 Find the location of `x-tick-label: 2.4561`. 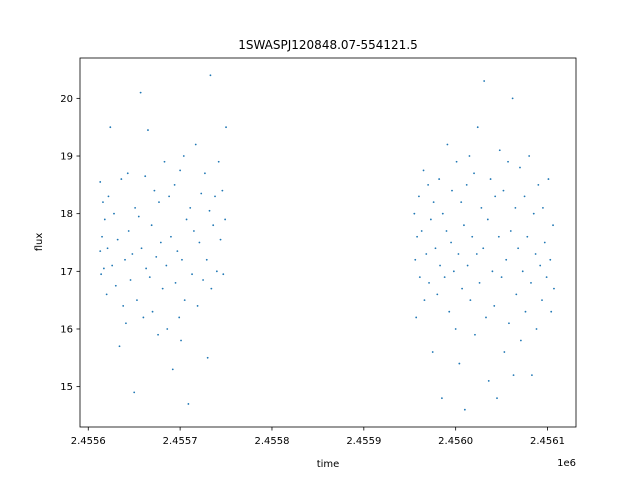

x-tick-label: 2.4561 is located at coordinates (547, 441).